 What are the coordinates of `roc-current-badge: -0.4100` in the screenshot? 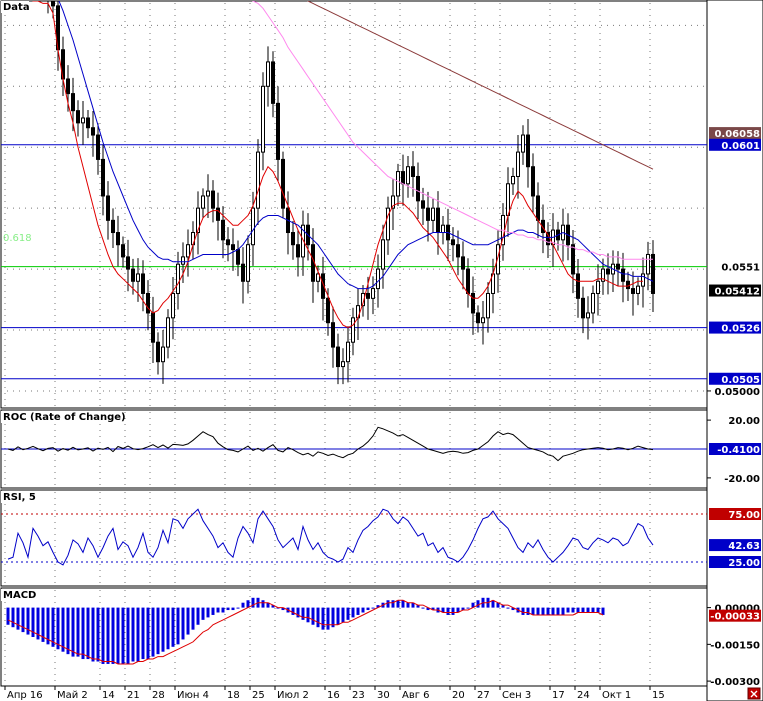 It's located at (738, 450).